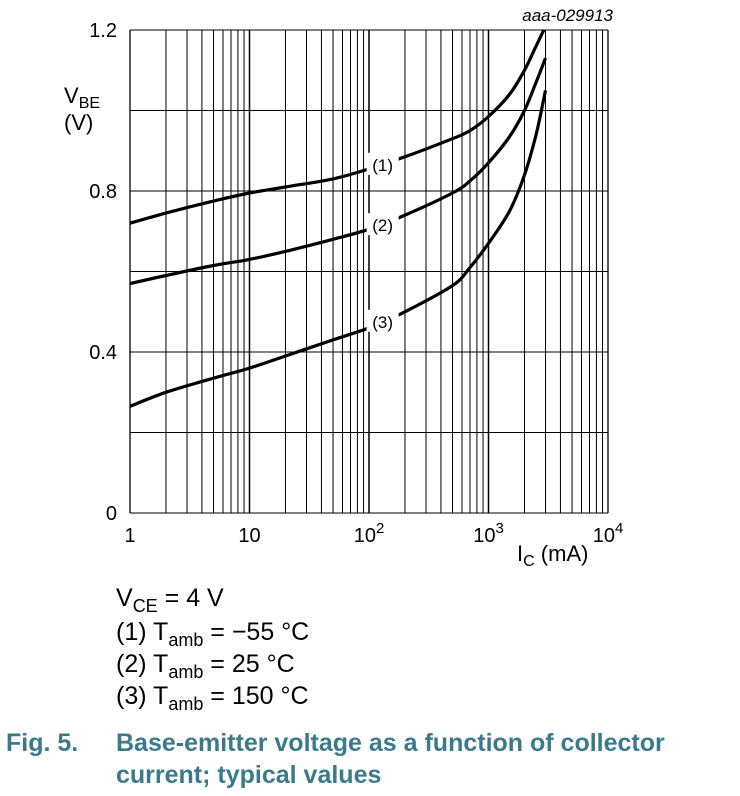  I want to click on y-tick-label: 0.4, so click(103, 353).